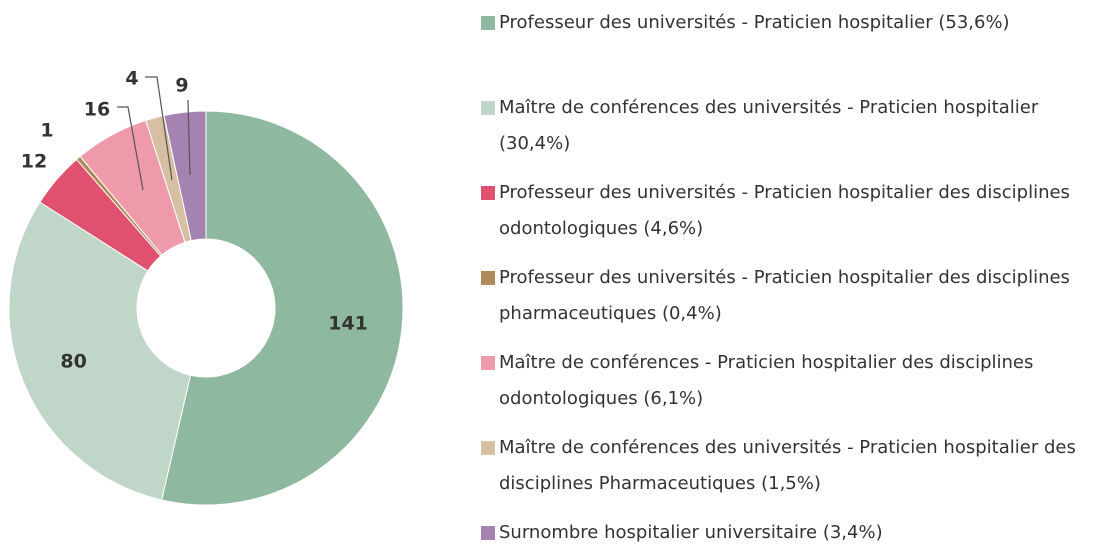 The width and height of the screenshot is (1097, 544). I want to click on data-label: 141, so click(348, 324).